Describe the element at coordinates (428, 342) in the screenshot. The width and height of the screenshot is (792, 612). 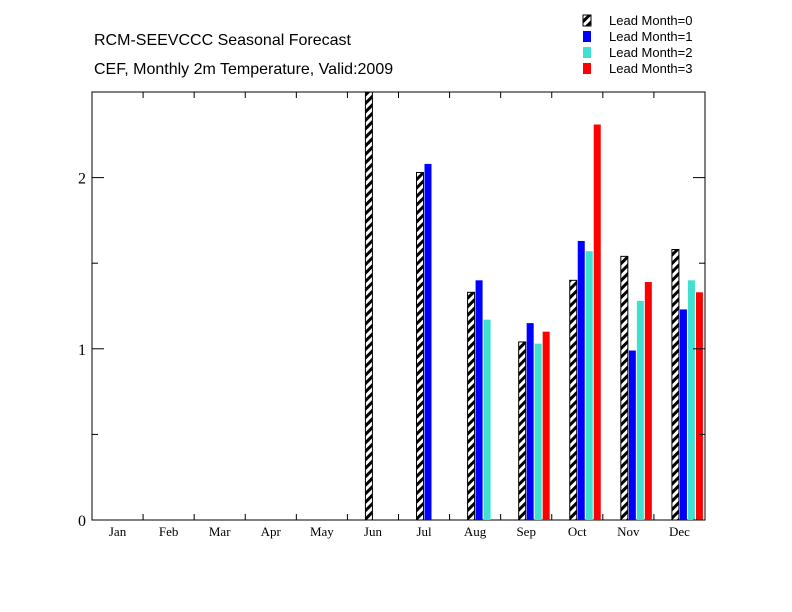
I see `bar-jul-lead1` at that location.